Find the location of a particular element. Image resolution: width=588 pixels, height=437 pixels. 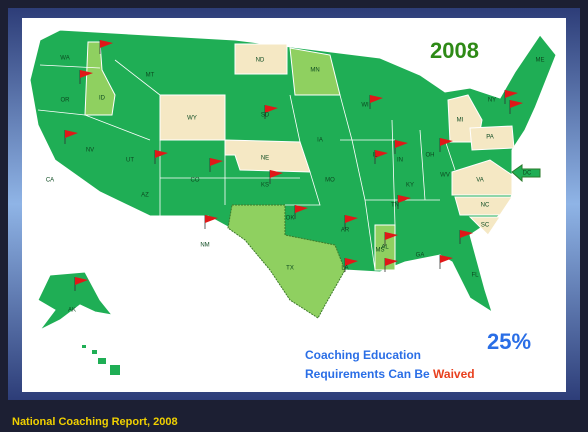

state-label: NM is located at coordinates (204, 246).